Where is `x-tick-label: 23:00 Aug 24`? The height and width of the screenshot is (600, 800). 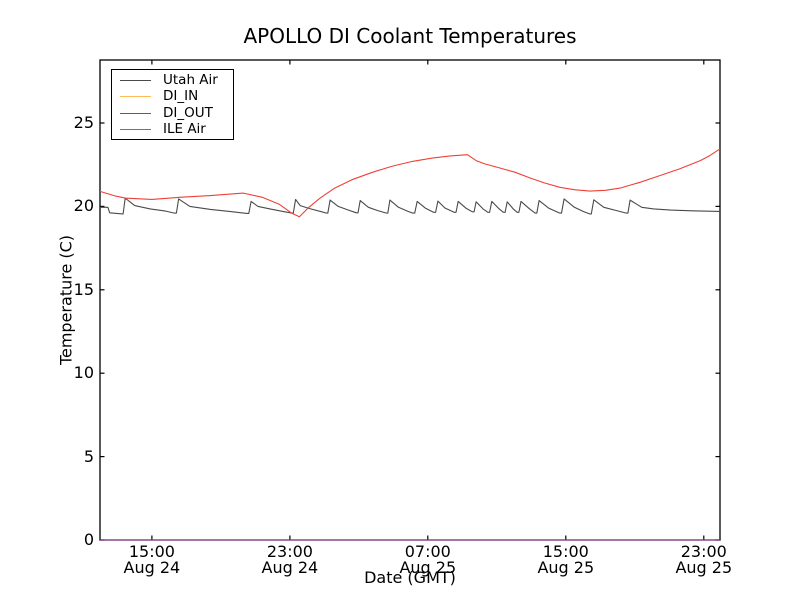 x-tick-label: 23:00 Aug 24 is located at coordinates (290, 560).